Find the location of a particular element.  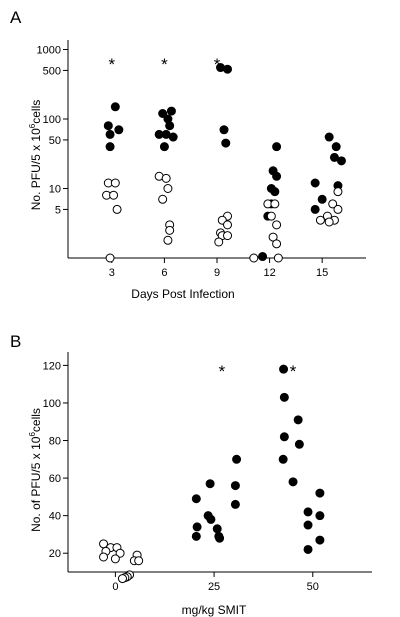

panel-b-y-axis-title: No. of PFU/5 x 106cells is located at coordinates (35, 470).